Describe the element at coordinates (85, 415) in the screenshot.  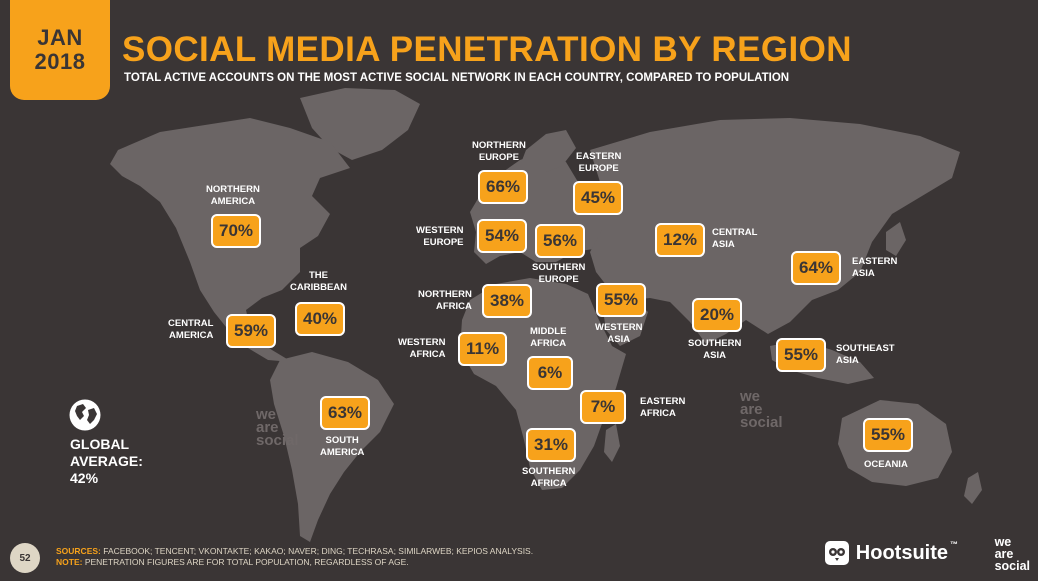
I see `globe-icon` at that location.